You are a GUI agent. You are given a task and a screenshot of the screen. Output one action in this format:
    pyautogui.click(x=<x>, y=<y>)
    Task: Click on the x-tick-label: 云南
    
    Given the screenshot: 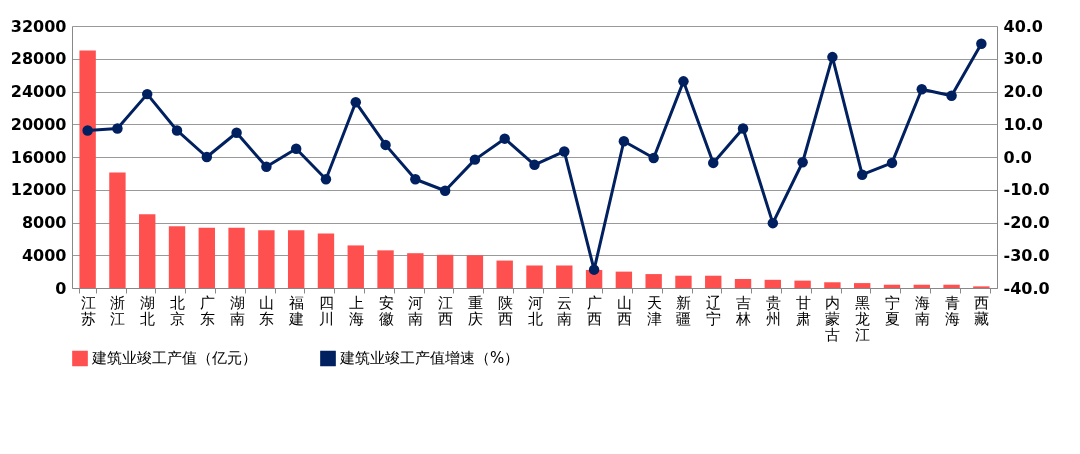 What is the action you would take?
    pyautogui.click(x=565, y=310)
    